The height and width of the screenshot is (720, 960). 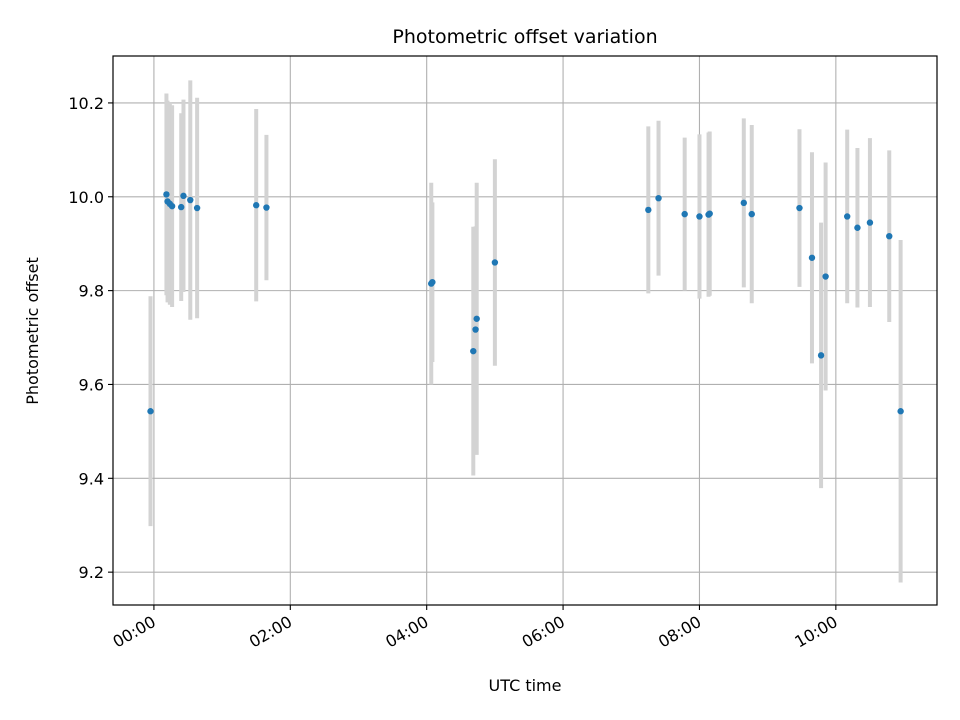 What do you see at coordinates (32, 331) in the screenshot?
I see `y-axis-label: Photometric offset` at bounding box center [32, 331].